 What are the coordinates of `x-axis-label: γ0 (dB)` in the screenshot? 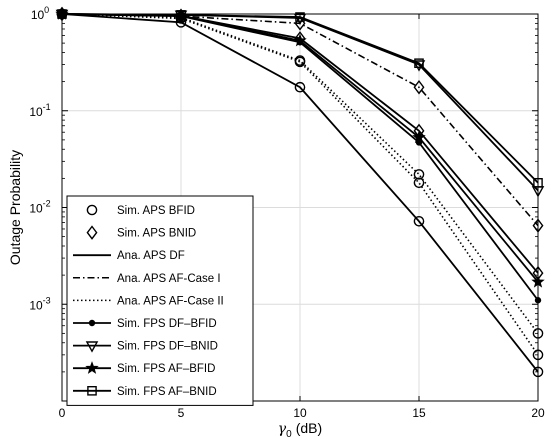 It's located at (300, 430).